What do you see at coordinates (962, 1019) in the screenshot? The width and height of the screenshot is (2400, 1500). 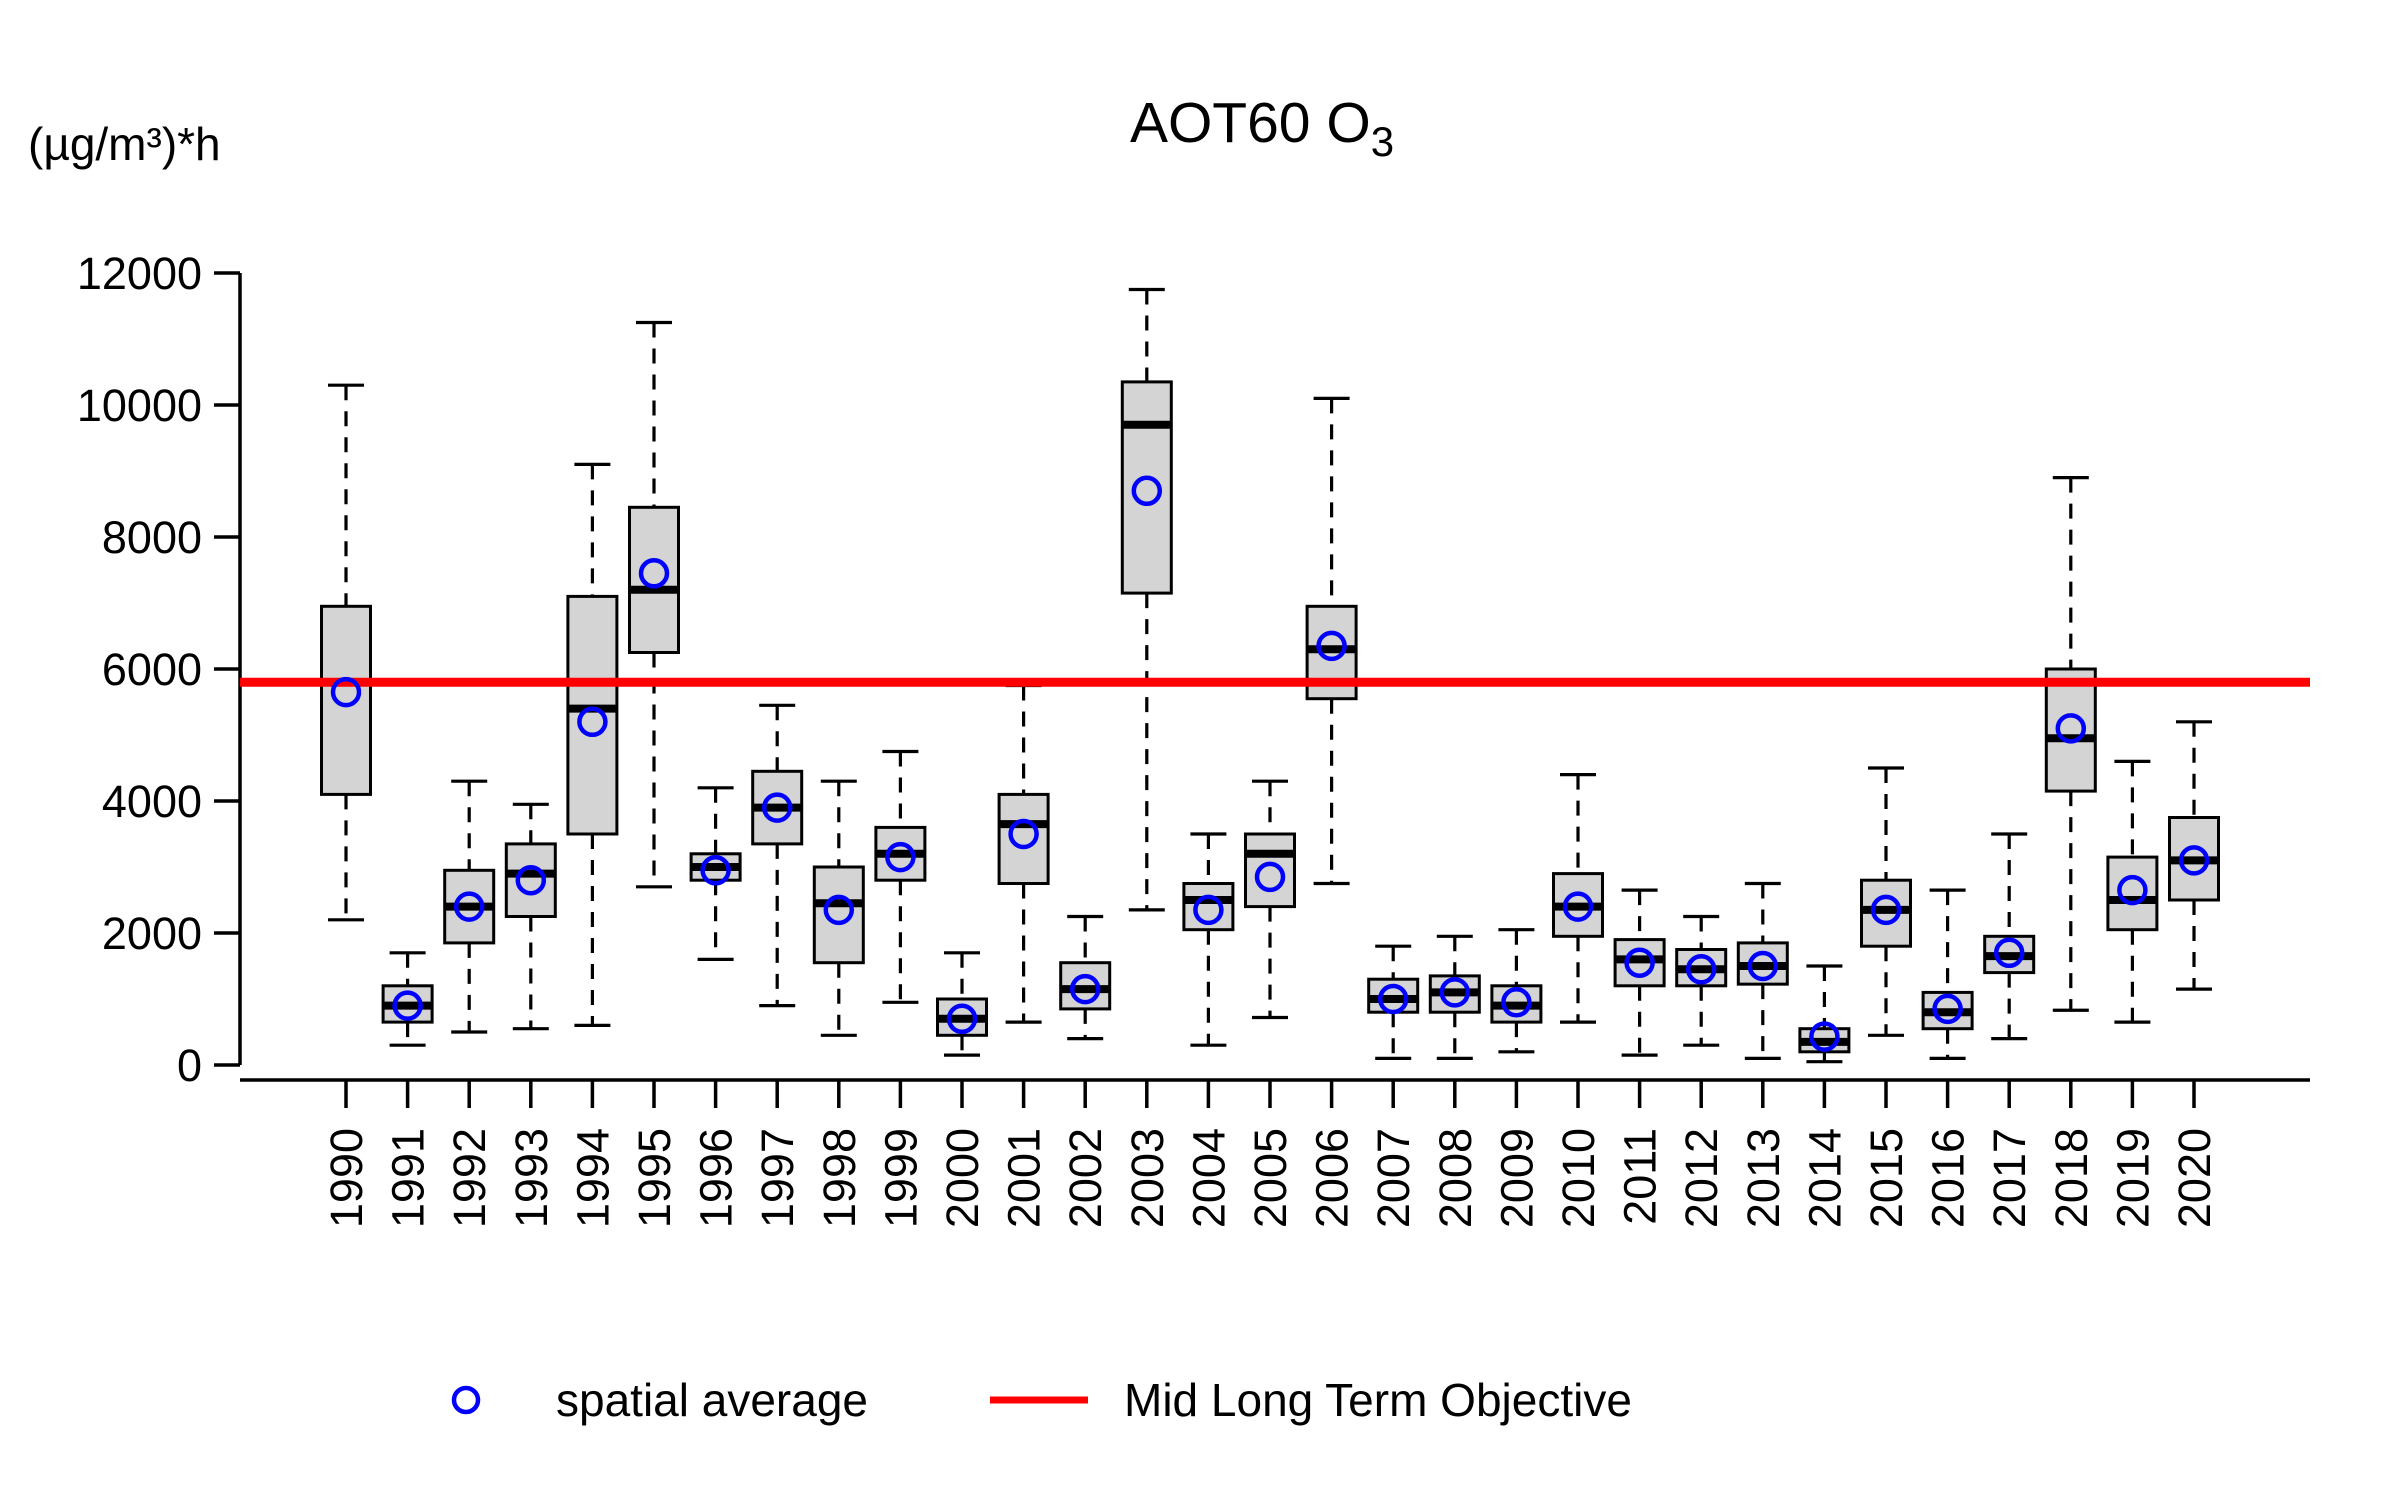 I see `spatial-average-marker-2000` at bounding box center [962, 1019].